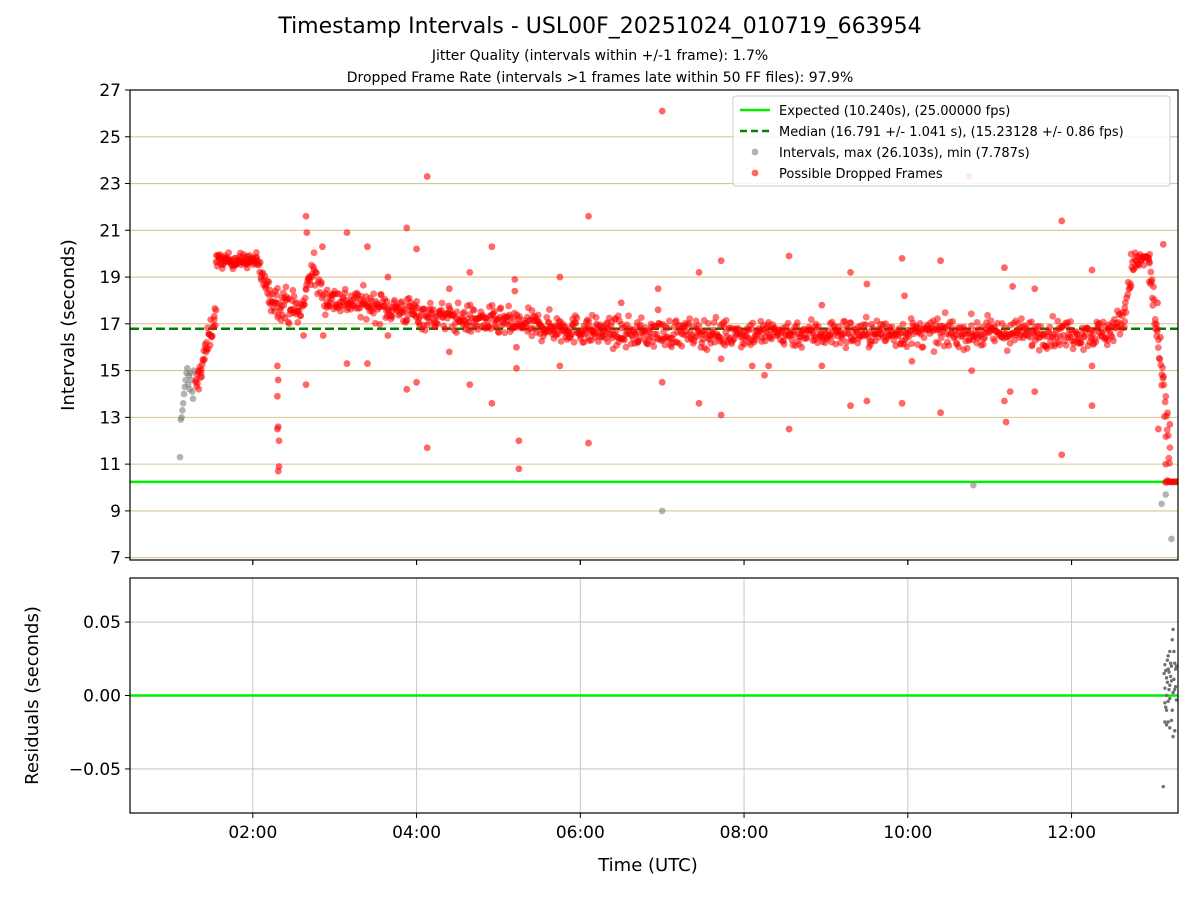 Image resolution: width=1200 pixels, height=900 pixels. I want to click on legend-dot-swatch, so click(755, 152).